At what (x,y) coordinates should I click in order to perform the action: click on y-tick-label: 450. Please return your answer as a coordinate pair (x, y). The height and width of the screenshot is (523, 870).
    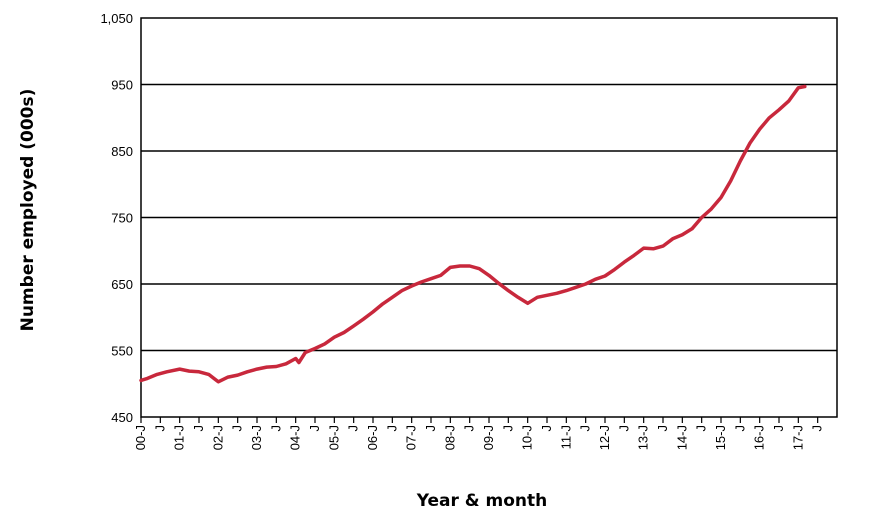
    Looking at the image, I should click on (122, 417).